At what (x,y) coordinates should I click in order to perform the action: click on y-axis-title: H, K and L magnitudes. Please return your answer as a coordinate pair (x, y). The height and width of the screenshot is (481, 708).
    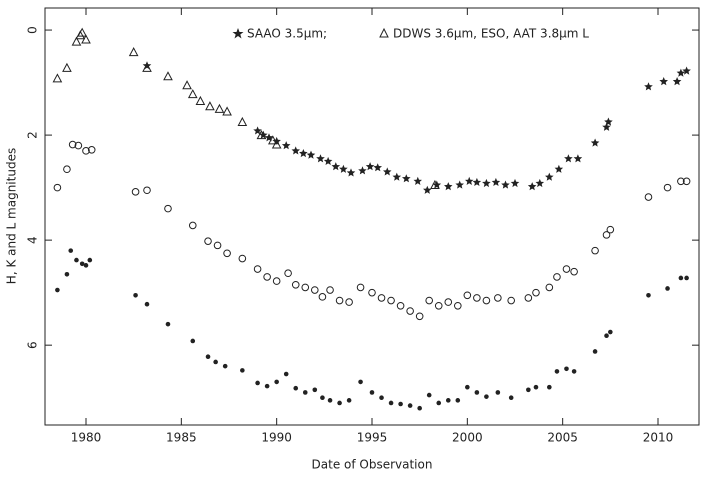
    Looking at the image, I should click on (12, 216).